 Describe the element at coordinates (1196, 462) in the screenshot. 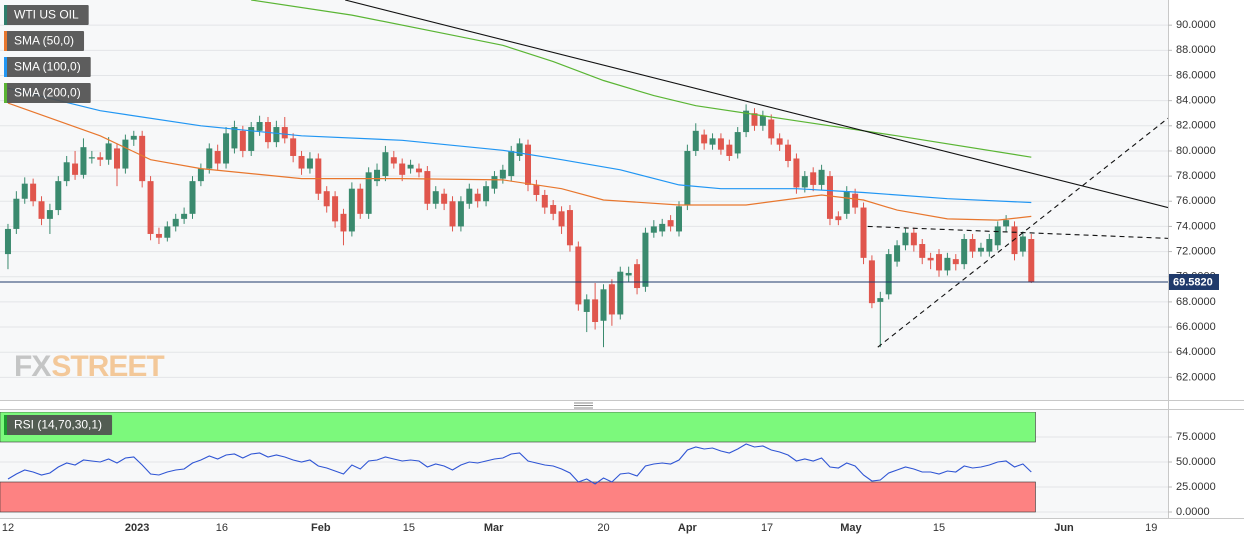

I see `y-tick-label: 50.0000` at that location.